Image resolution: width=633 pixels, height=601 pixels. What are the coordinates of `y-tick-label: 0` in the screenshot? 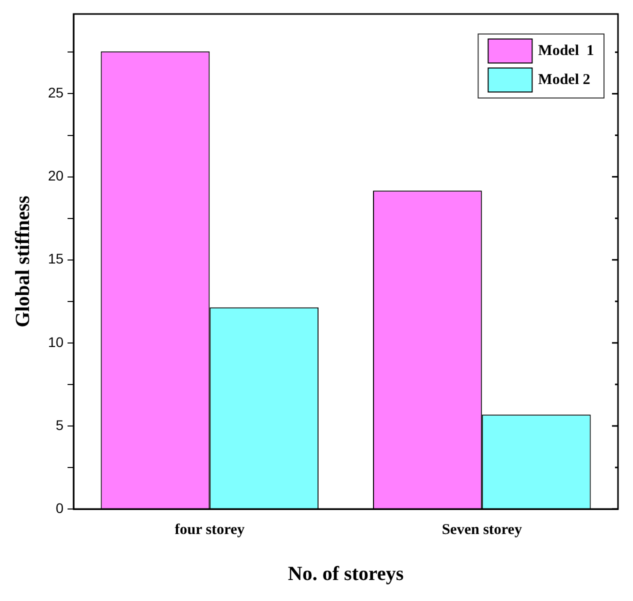 It's located at (60, 508).